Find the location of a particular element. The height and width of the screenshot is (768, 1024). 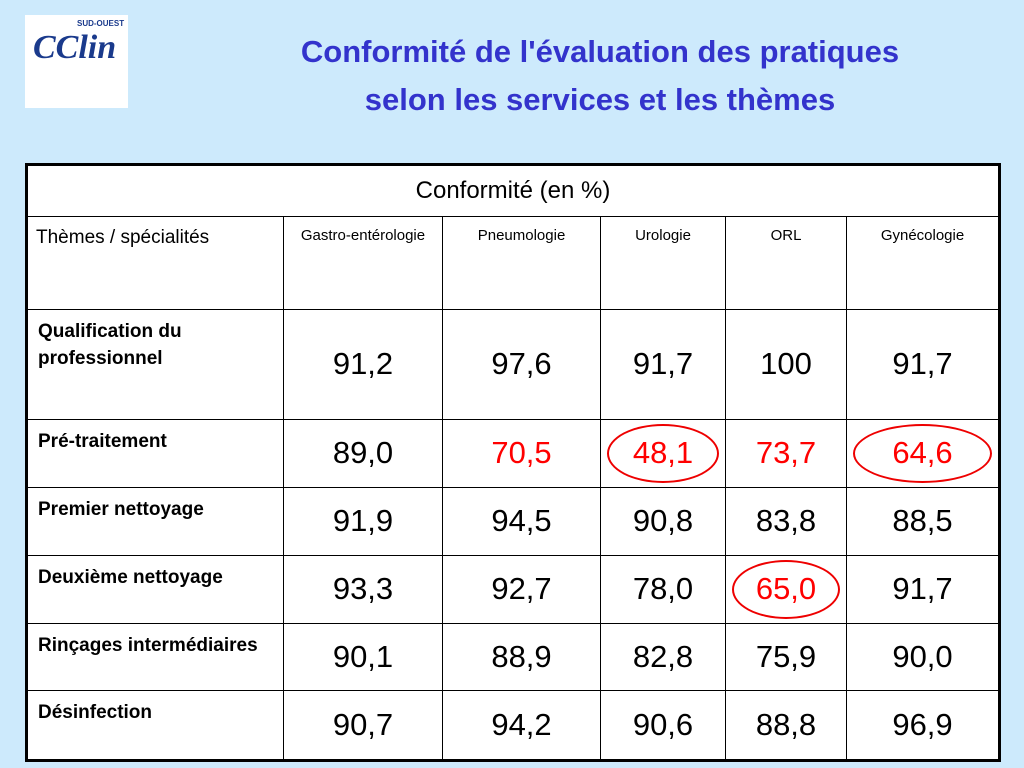

value-cell: 83,8 is located at coordinates (786, 521).